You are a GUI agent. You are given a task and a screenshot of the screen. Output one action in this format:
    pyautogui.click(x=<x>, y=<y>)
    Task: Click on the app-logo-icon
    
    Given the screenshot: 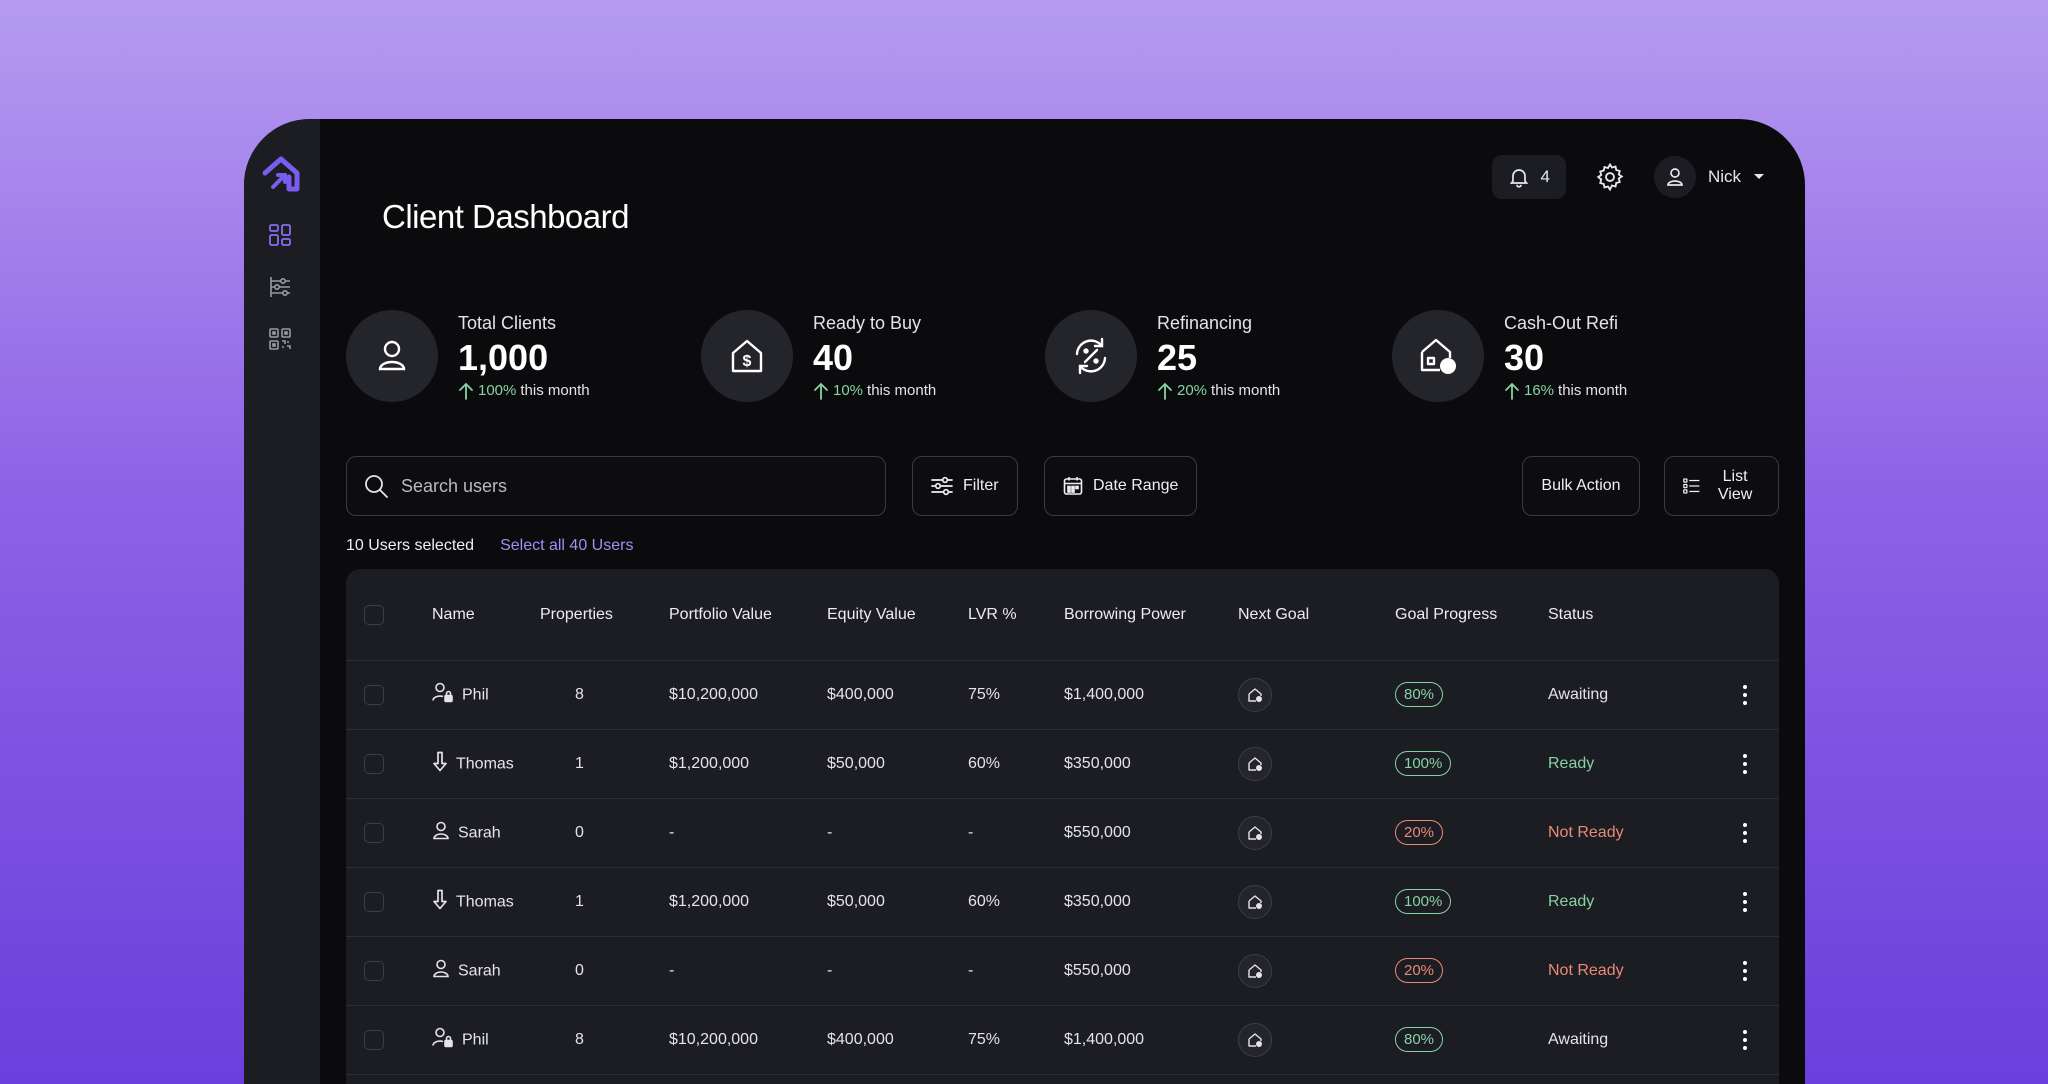 What is the action you would take?
    pyautogui.click(x=281, y=176)
    